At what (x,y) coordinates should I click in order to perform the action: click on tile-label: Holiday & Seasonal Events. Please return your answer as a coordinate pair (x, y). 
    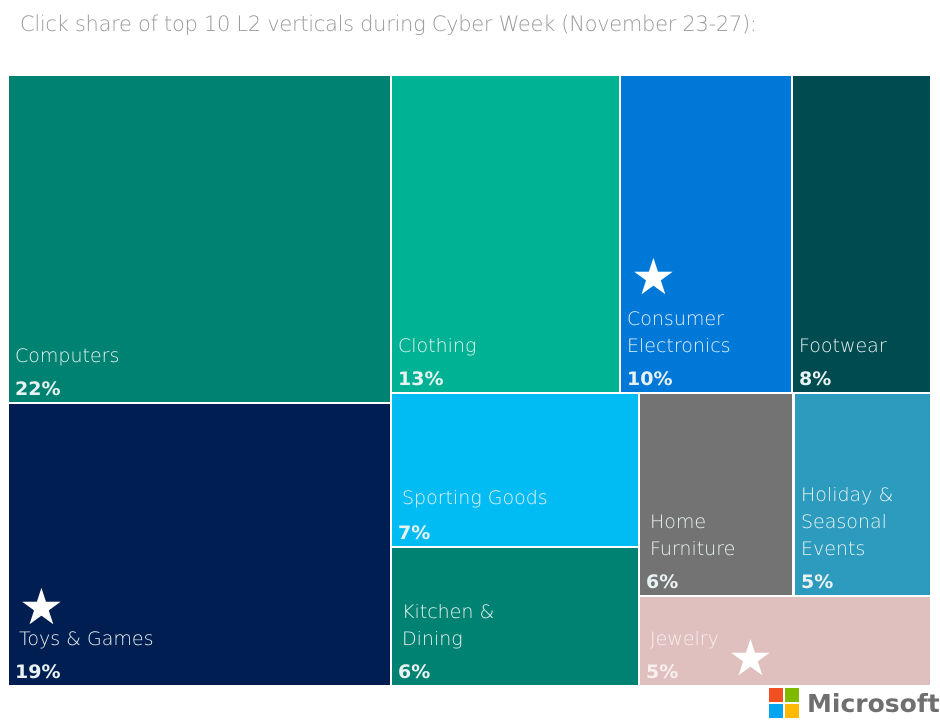
    Looking at the image, I should click on (847, 522).